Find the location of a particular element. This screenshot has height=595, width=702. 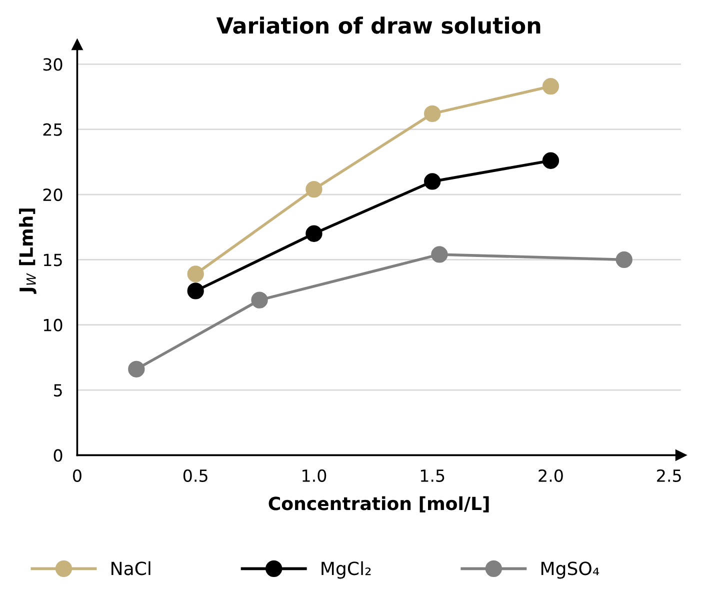

chart-title: Variation of draw solution is located at coordinates (378, 25).